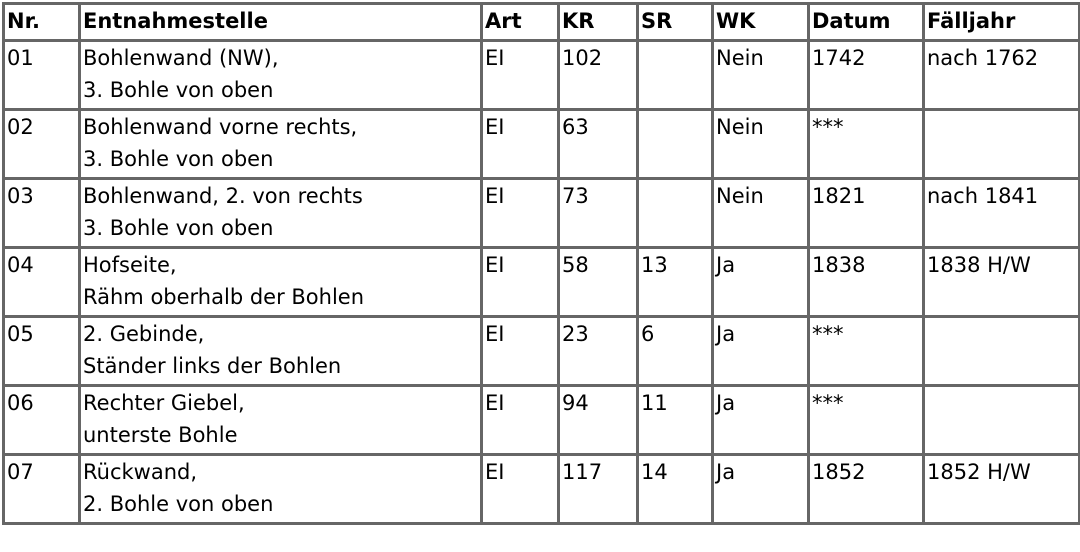 The width and height of the screenshot is (1080, 552). Describe the element at coordinates (178, 504) in the screenshot. I see `location-line: 2. Bohle von oben` at that location.